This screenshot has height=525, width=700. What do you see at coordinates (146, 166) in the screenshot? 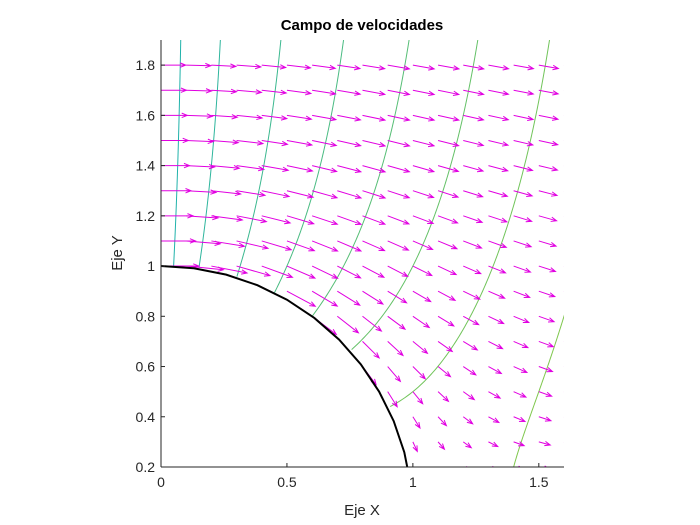
I see `y-tick-label: 1.4` at bounding box center [146, 166].